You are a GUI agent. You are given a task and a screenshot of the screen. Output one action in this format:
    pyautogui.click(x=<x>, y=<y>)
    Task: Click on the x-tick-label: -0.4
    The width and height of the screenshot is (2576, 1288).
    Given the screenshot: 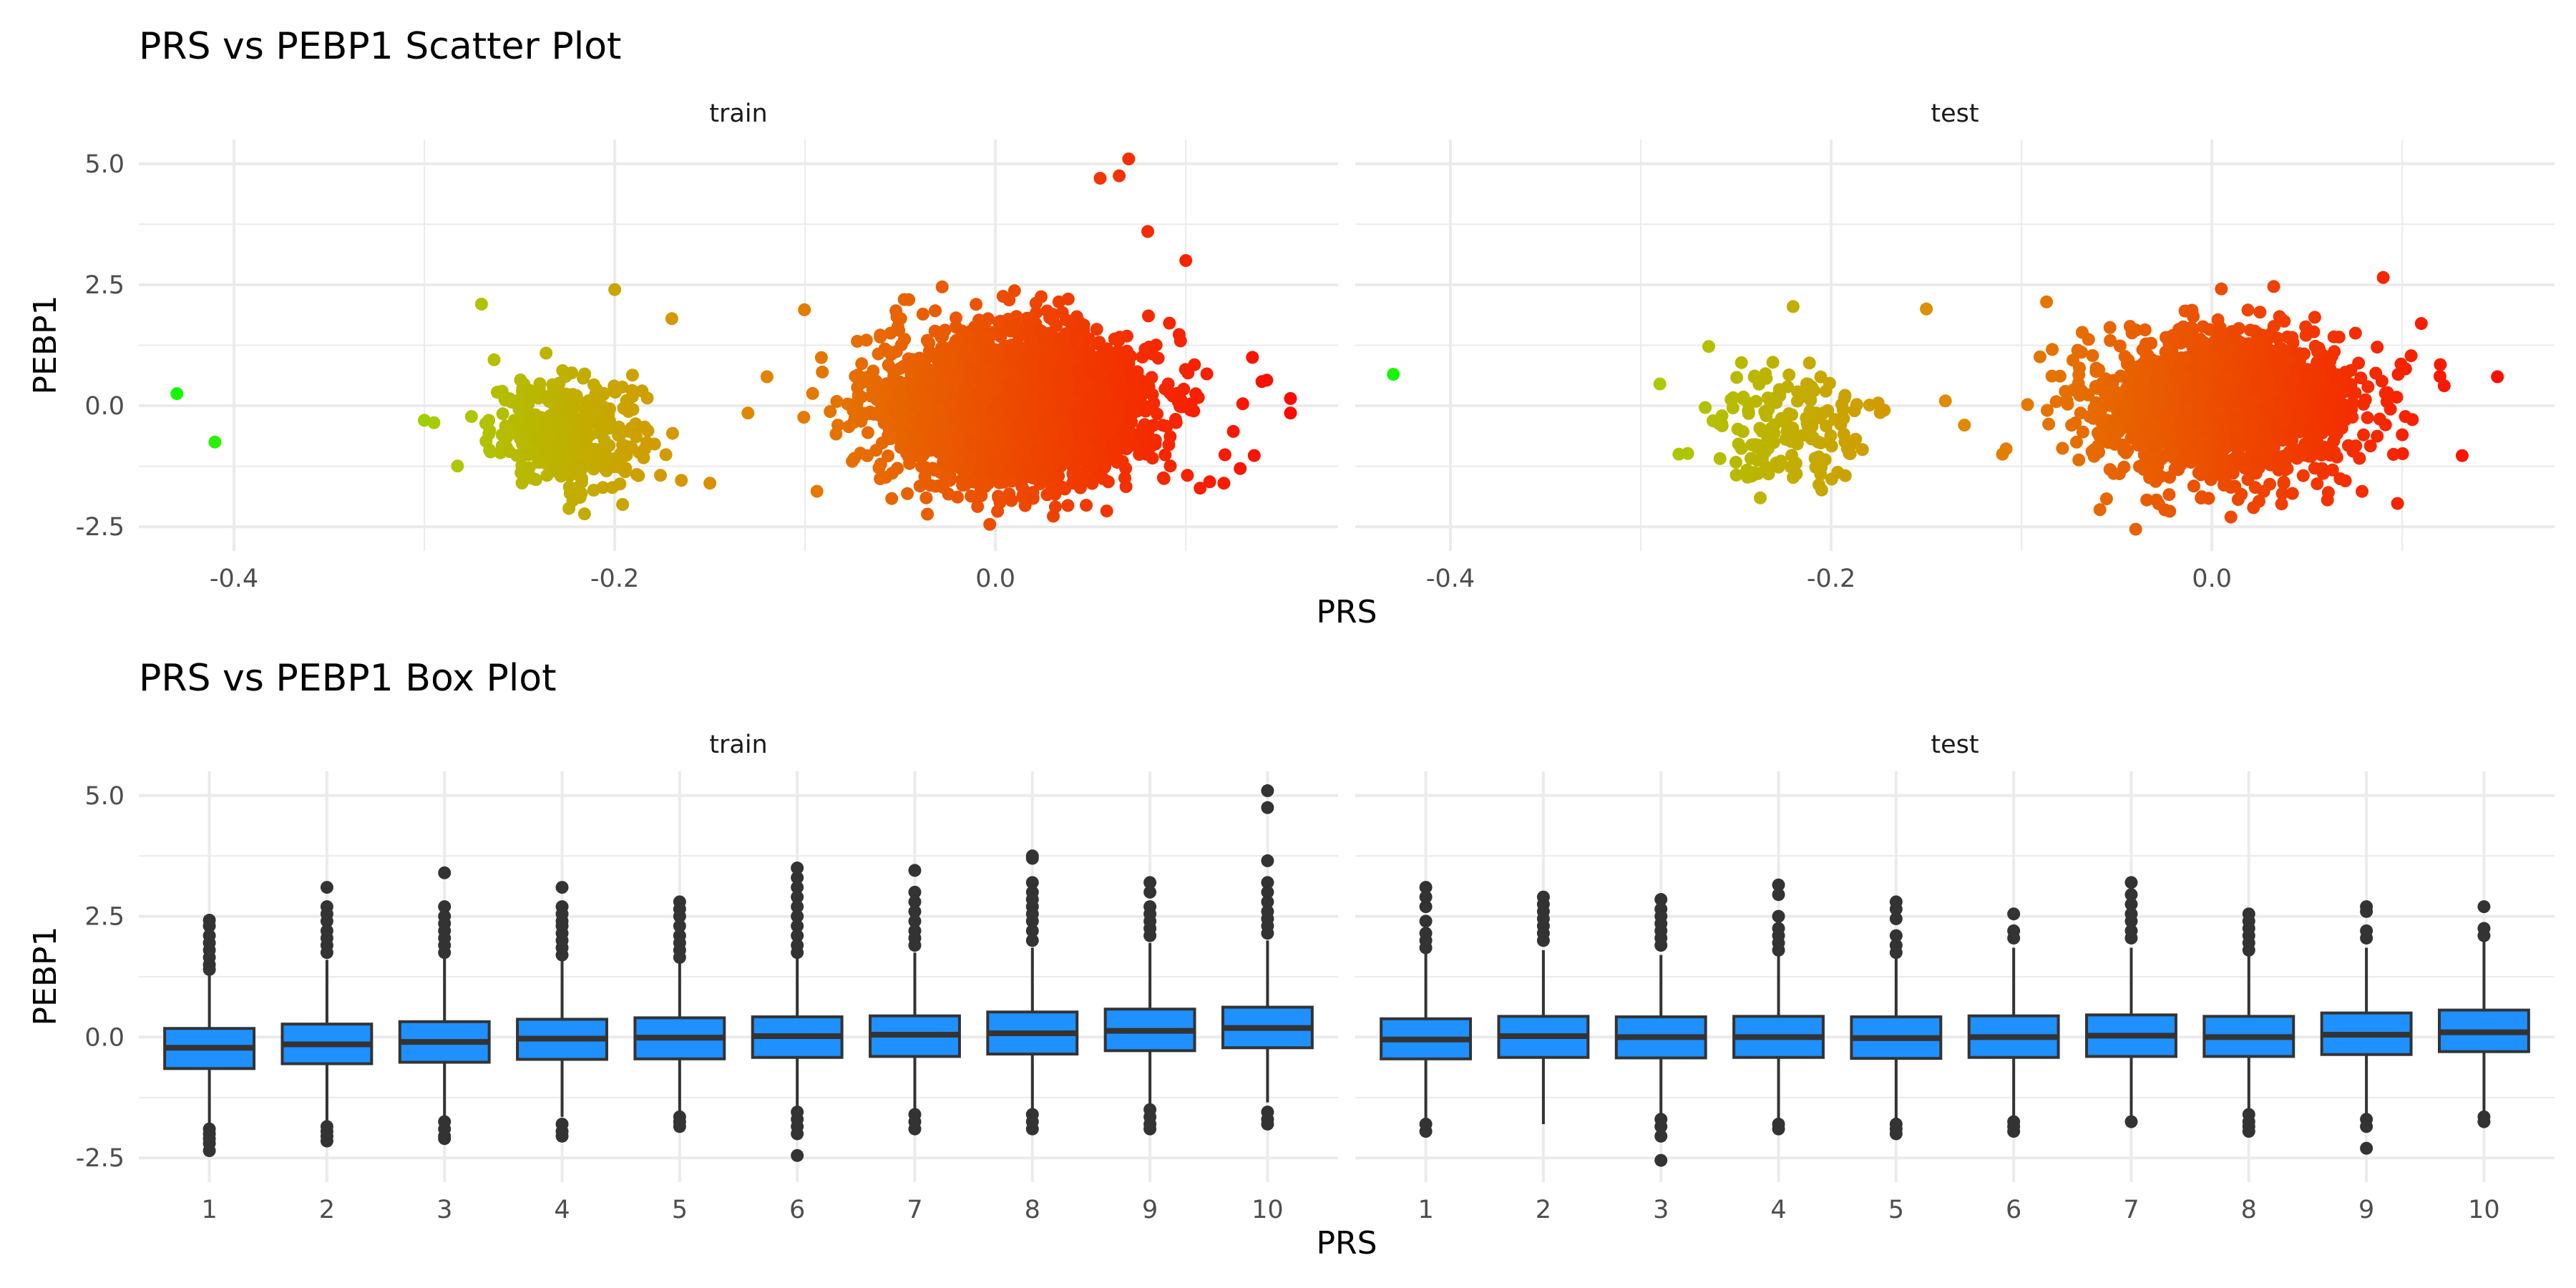 What is the action you would take?
    pyautogui.click(x=234, y=579)
    